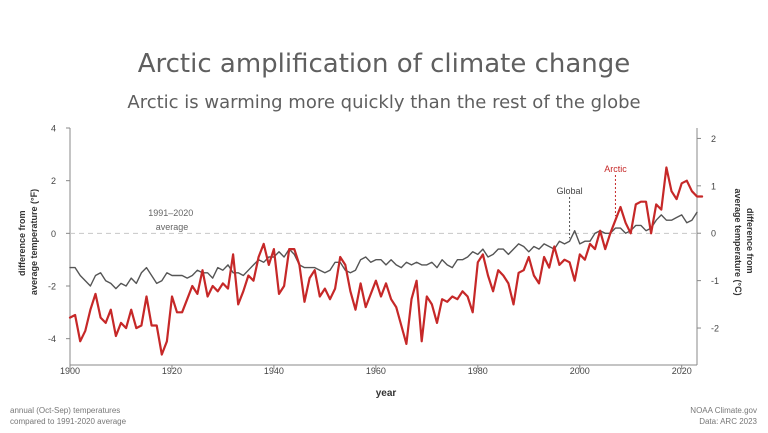 This screenshot has width=768, height=433. What do you see at coordinates (713, 234) in the screenshot?
I see `y-tick-label-right: 0` at bounding box center [713, 234].